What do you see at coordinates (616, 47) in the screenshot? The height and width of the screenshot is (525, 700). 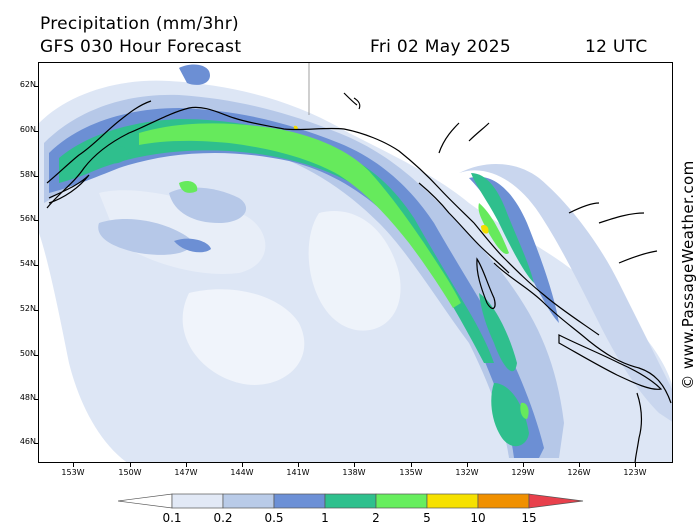 I see `forecast-time: 12 UTC` at bounding box center [616, 47].